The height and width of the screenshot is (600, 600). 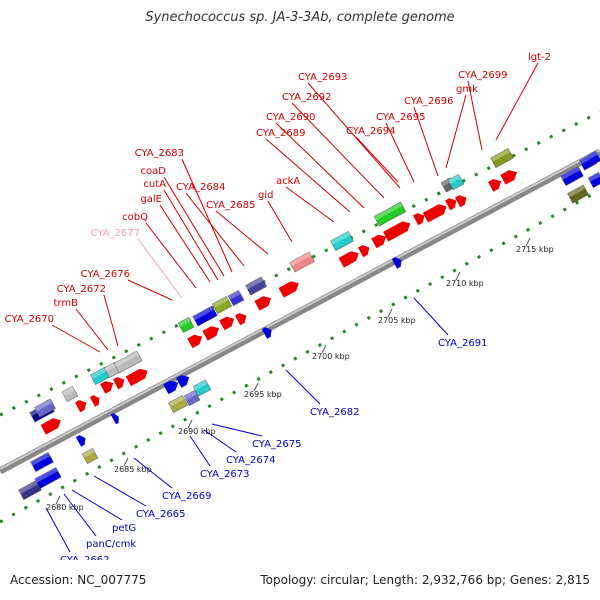 I want to click on gene-label: CYA_2699, so click(x=482, y=75).